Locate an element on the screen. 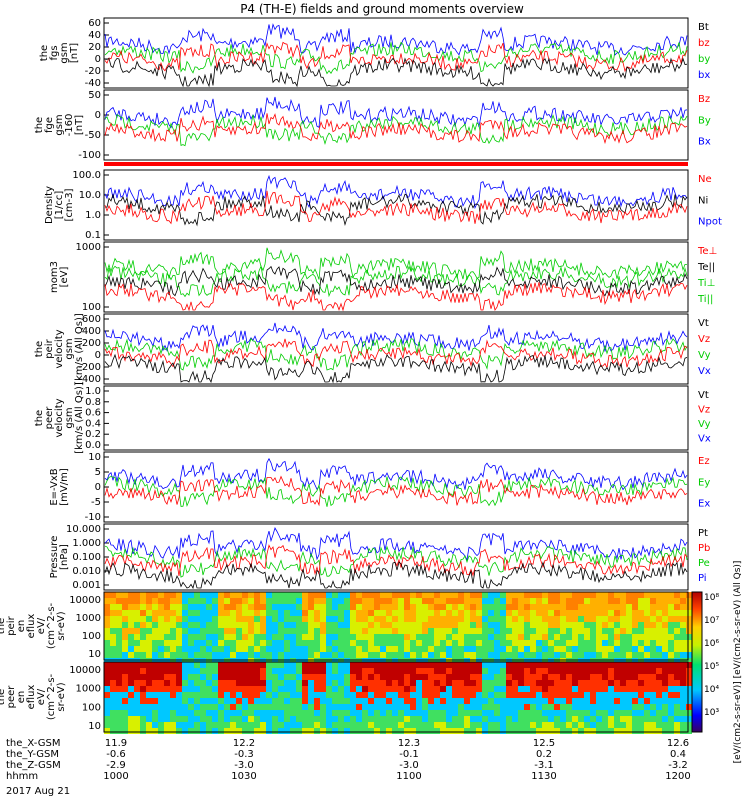 This screenshot has width=750, height=800. legend-entry: Vz is located at coordinates (704, 410).